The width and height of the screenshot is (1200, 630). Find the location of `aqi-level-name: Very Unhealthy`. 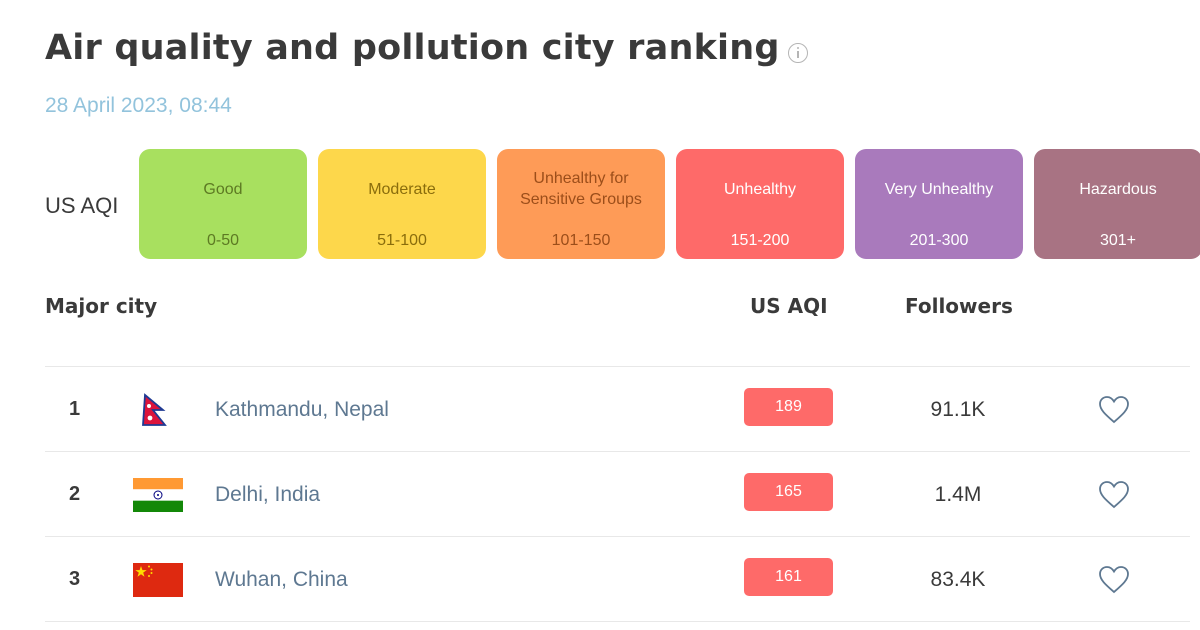

aqi-level-name: Very Unhealthy is located at coordinates (939, 189).